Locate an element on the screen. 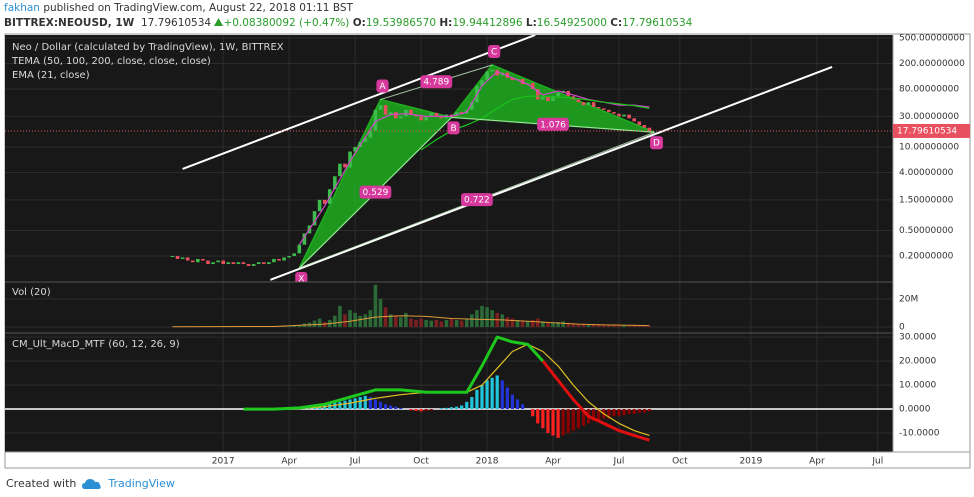 The height and width of the screenshot is (497, 974). ohlc-label: C: is located at coordinates (616, 23).